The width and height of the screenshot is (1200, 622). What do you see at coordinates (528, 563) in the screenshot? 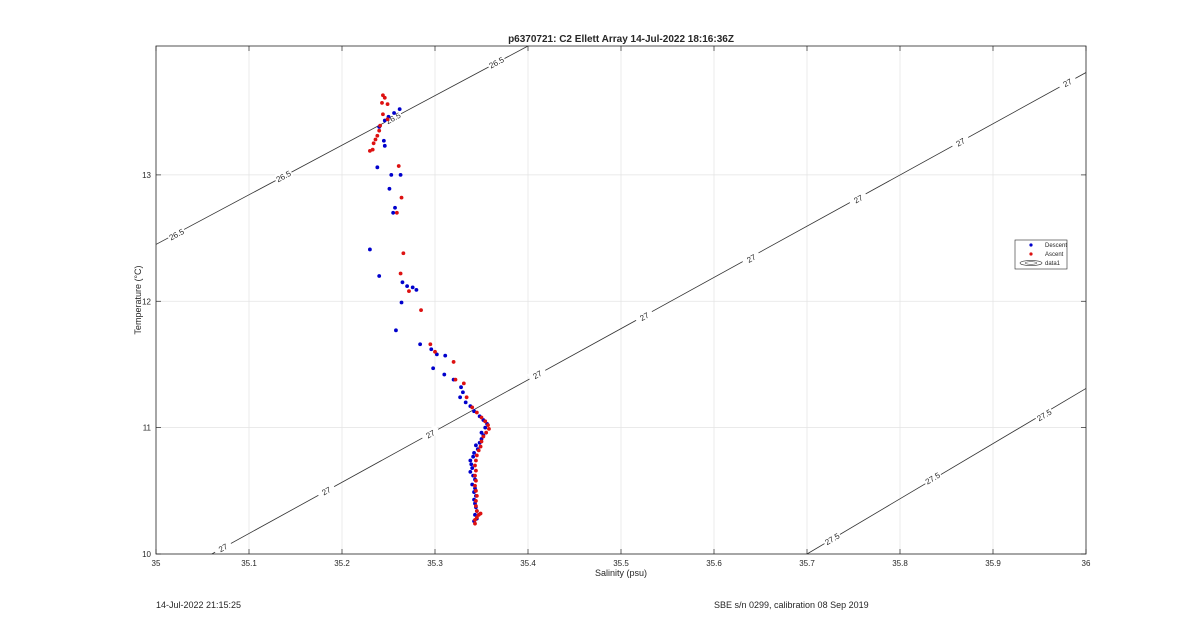
I see `x-tick-label: 35.4` at bounding box center [528, 563].